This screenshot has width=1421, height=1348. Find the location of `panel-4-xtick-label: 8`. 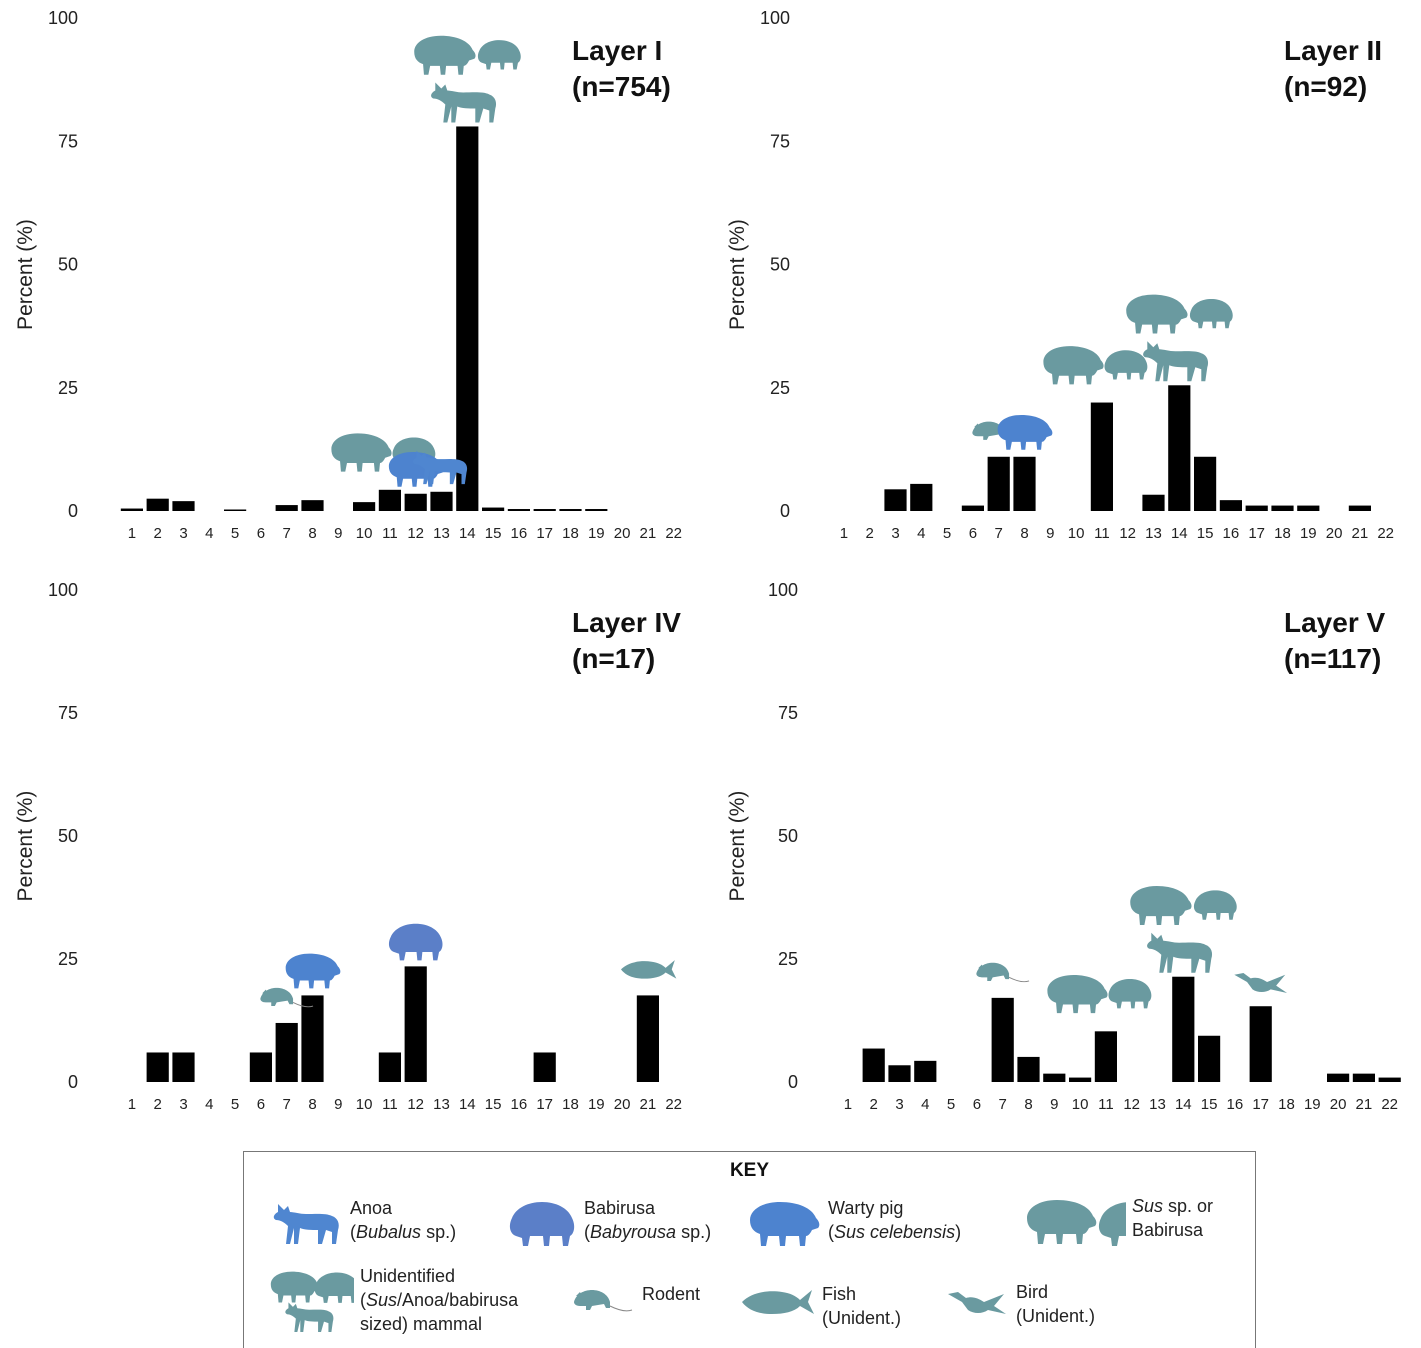

panel-4-xtick-label: 8 is located at coordinates (1028, 1104).